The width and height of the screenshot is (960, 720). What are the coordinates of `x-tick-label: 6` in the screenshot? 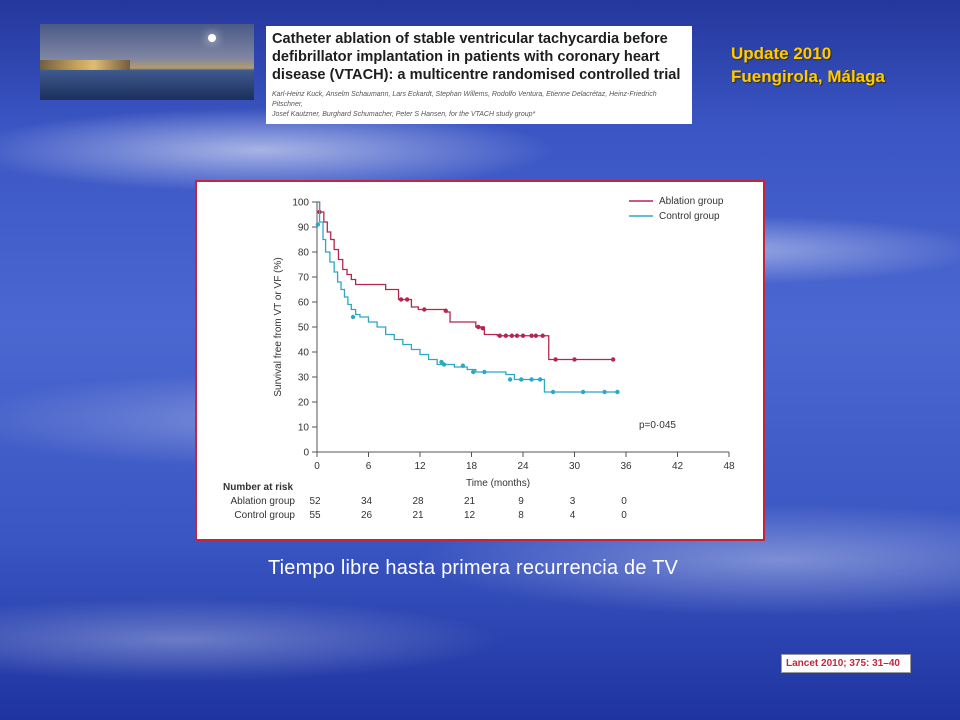 It's located at (369, 466).